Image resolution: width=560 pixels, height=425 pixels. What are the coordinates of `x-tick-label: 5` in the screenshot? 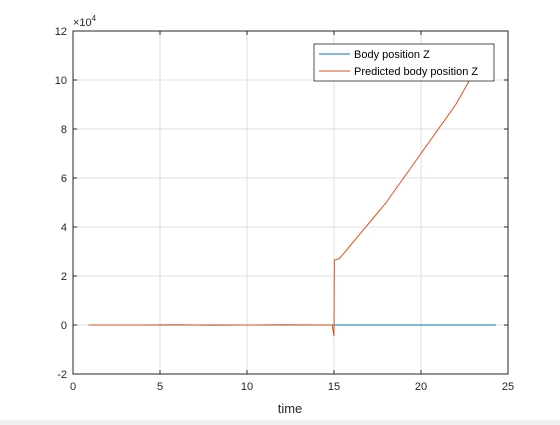 It's located at (160, 387).